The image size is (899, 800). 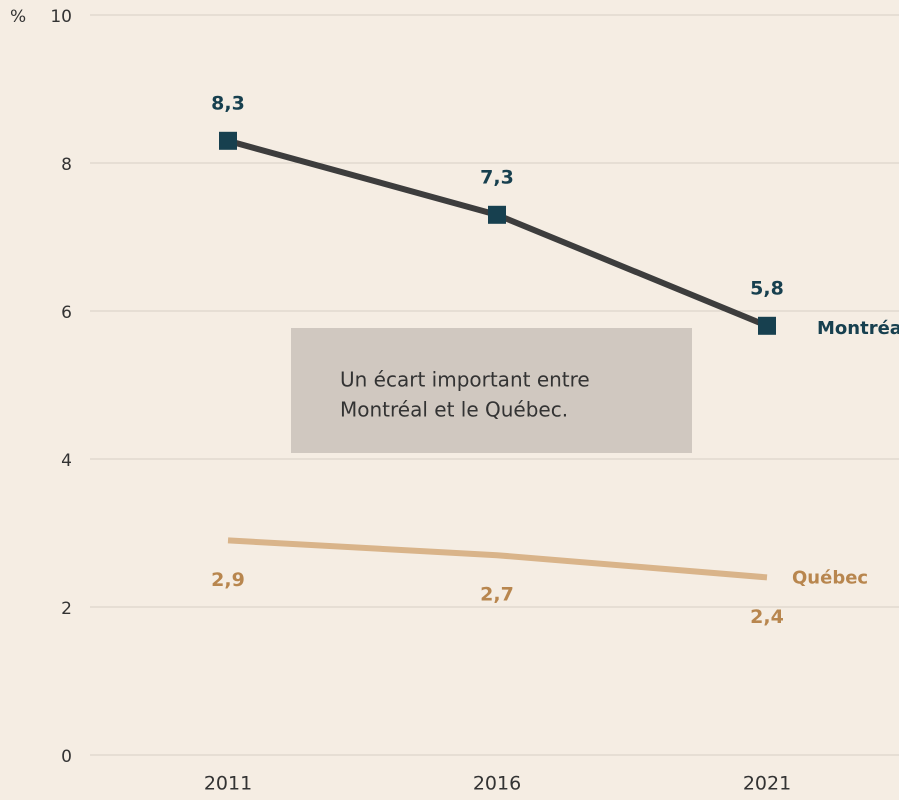 What do you see at coordinates (497, 595) in the screenshot?
I see `data-label: 2,7` at bounding box center [497, 595].